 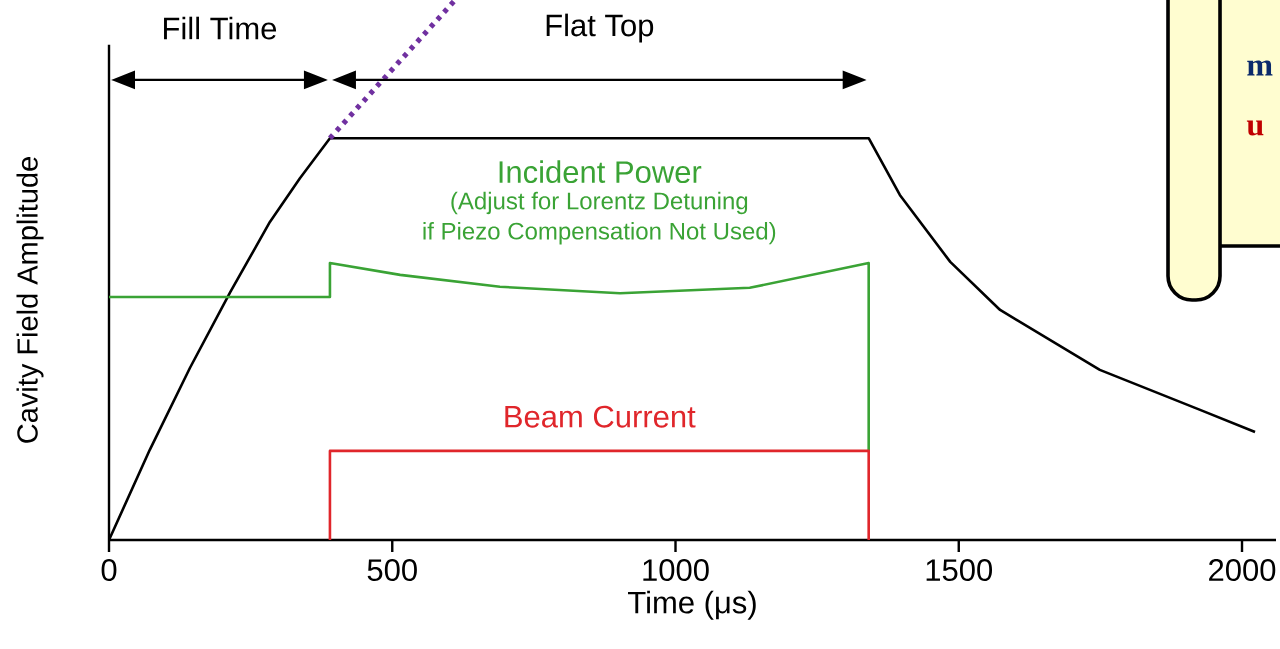 What do you see at coordinates (959, 570) in the screenshot?
I see `x-tick-label: 1500` at bounding box center [959, 570].